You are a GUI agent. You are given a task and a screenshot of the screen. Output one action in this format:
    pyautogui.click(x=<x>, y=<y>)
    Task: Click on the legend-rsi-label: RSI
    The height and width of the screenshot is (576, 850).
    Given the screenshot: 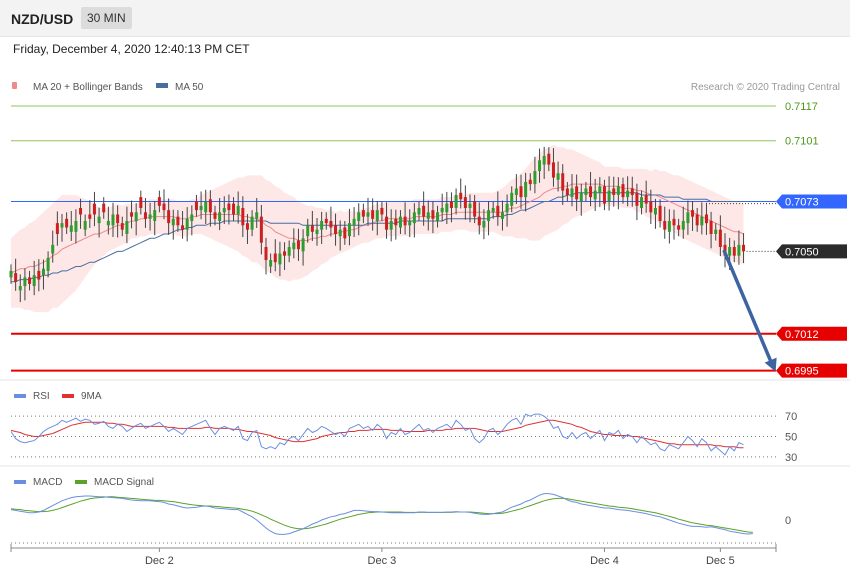 What is the action you would take?
    pyautogui.click(x=41, y=396)
    